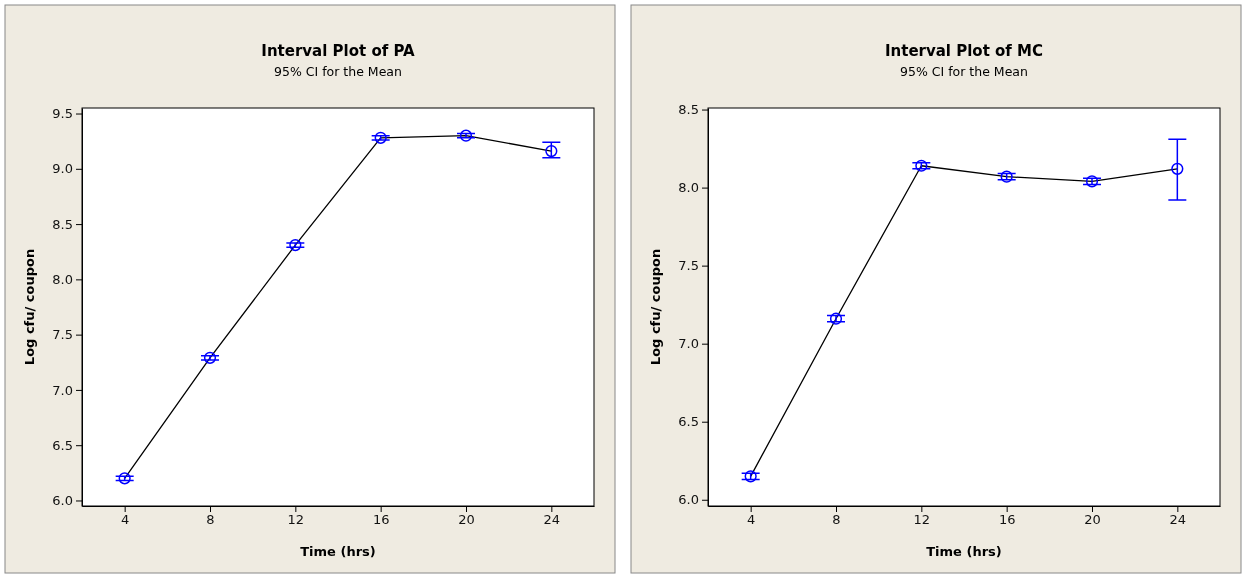 The image size is (1246, 577). Describe the element at coordinates (62, 169) in the screenshot. I see `y-tick-label: 9.0` at that location.